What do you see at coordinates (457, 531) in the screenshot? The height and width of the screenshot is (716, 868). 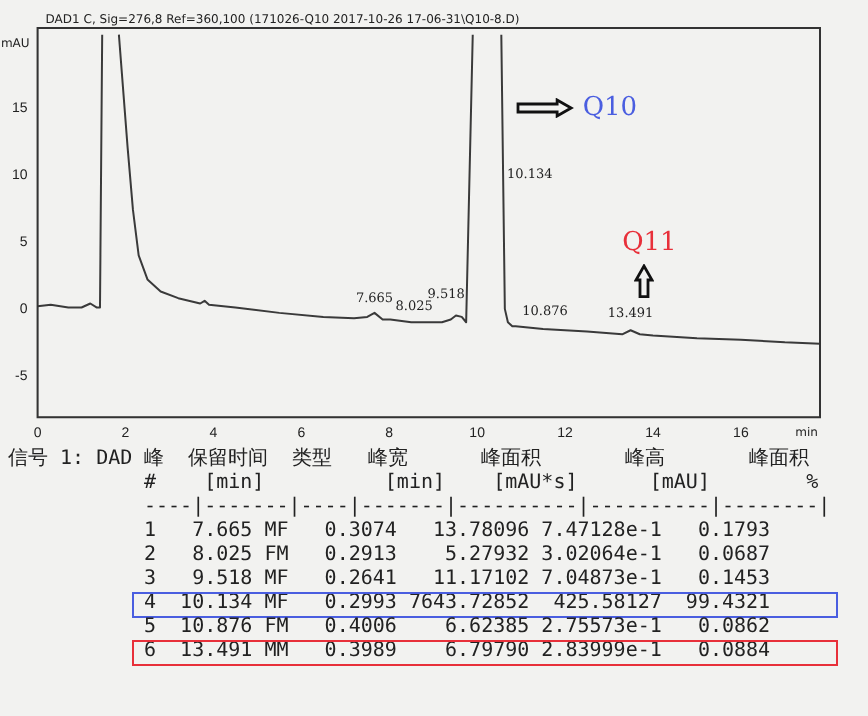 I see `text: 1 7.665 MF 0.3074 13.78096 7.47128e-1 0.1793` at bounding box center [457, 531].